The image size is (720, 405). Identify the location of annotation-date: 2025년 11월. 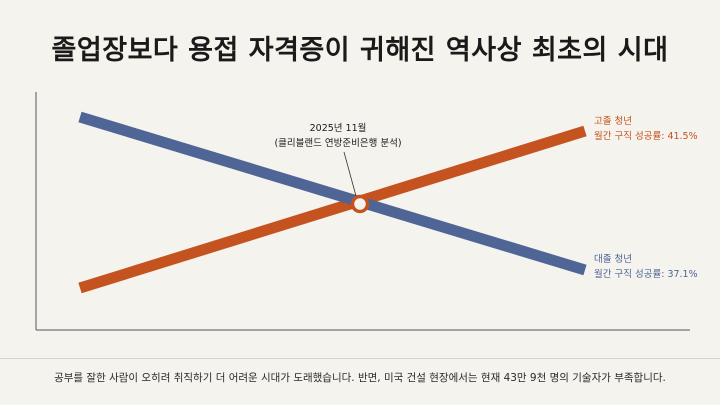
(338, 128).